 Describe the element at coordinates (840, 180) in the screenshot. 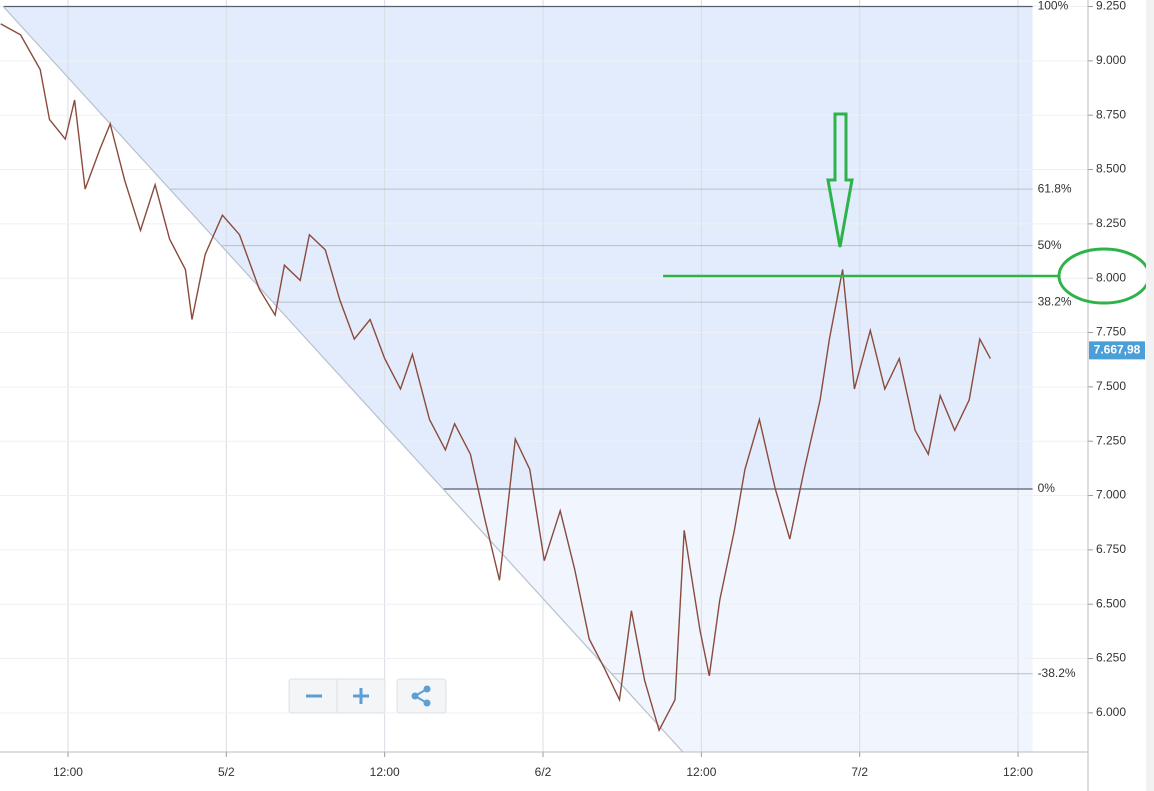

I see `annotation-arrow` at that location.